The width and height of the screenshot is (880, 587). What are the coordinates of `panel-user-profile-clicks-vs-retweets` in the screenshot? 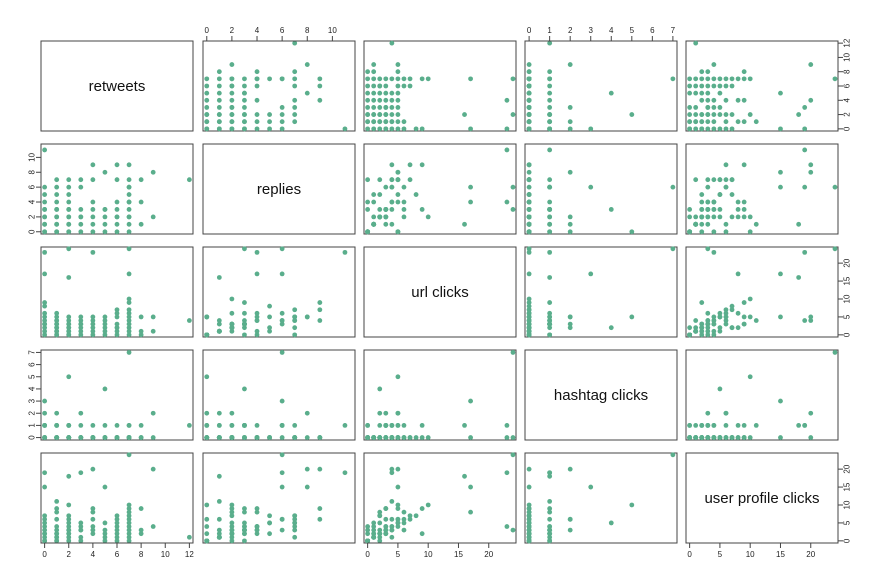 It's located at (117, 498).